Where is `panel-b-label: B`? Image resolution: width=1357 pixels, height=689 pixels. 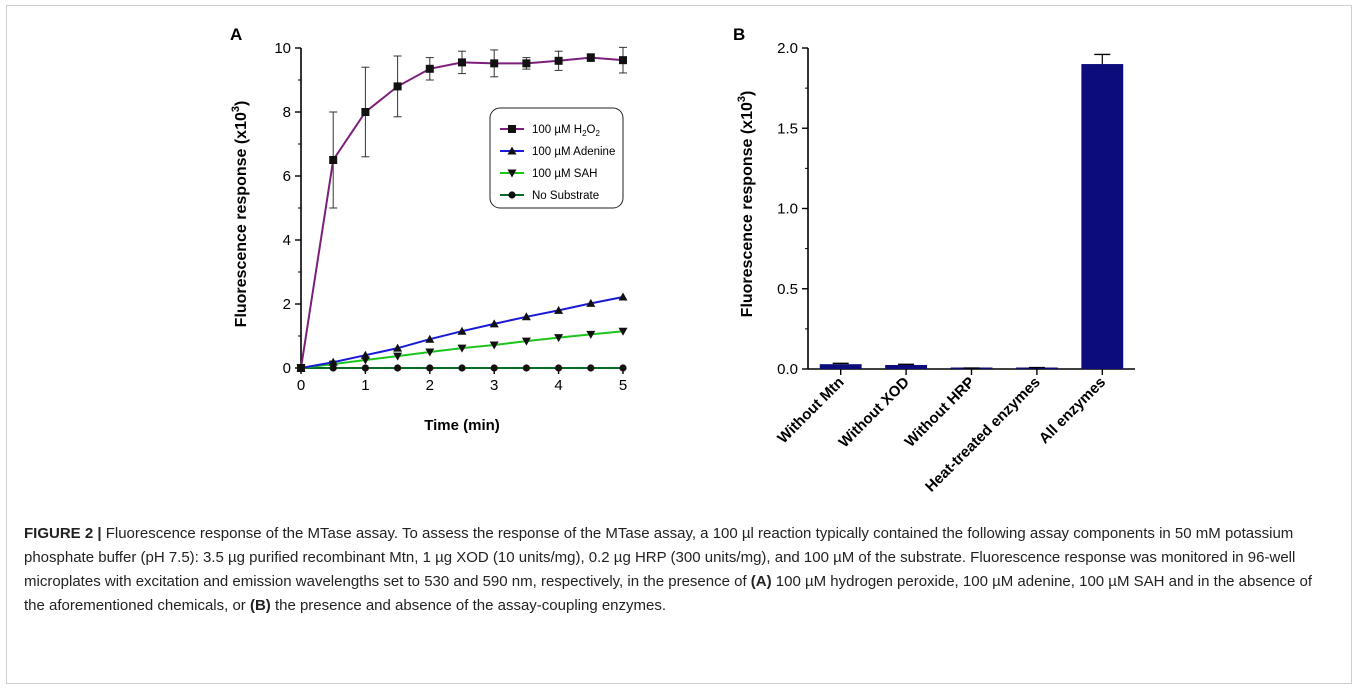
panel-b-label: B is located at coordinates (739, 34).